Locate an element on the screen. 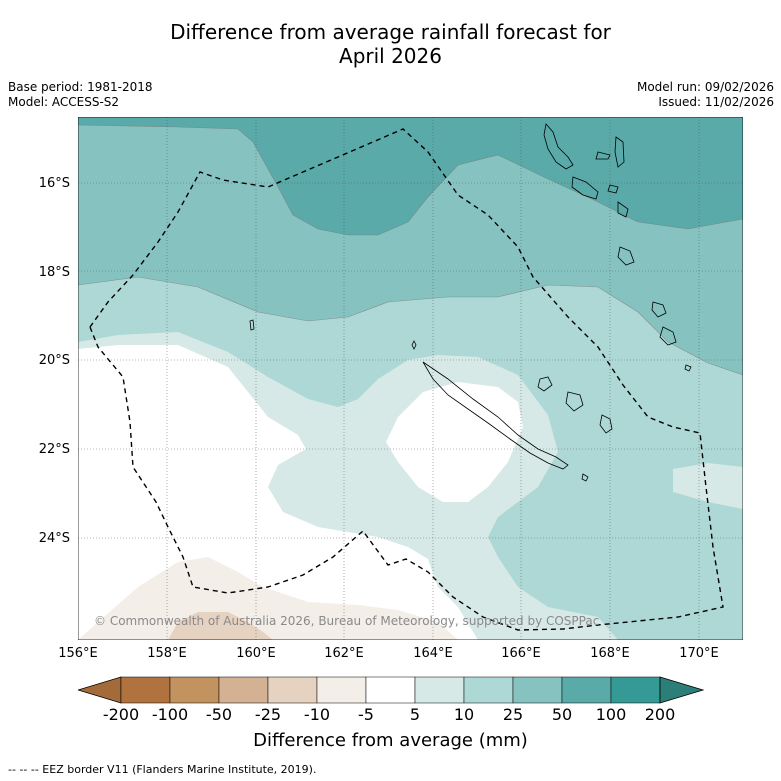  new-caledonia-island is located at coordinates (495, 415).